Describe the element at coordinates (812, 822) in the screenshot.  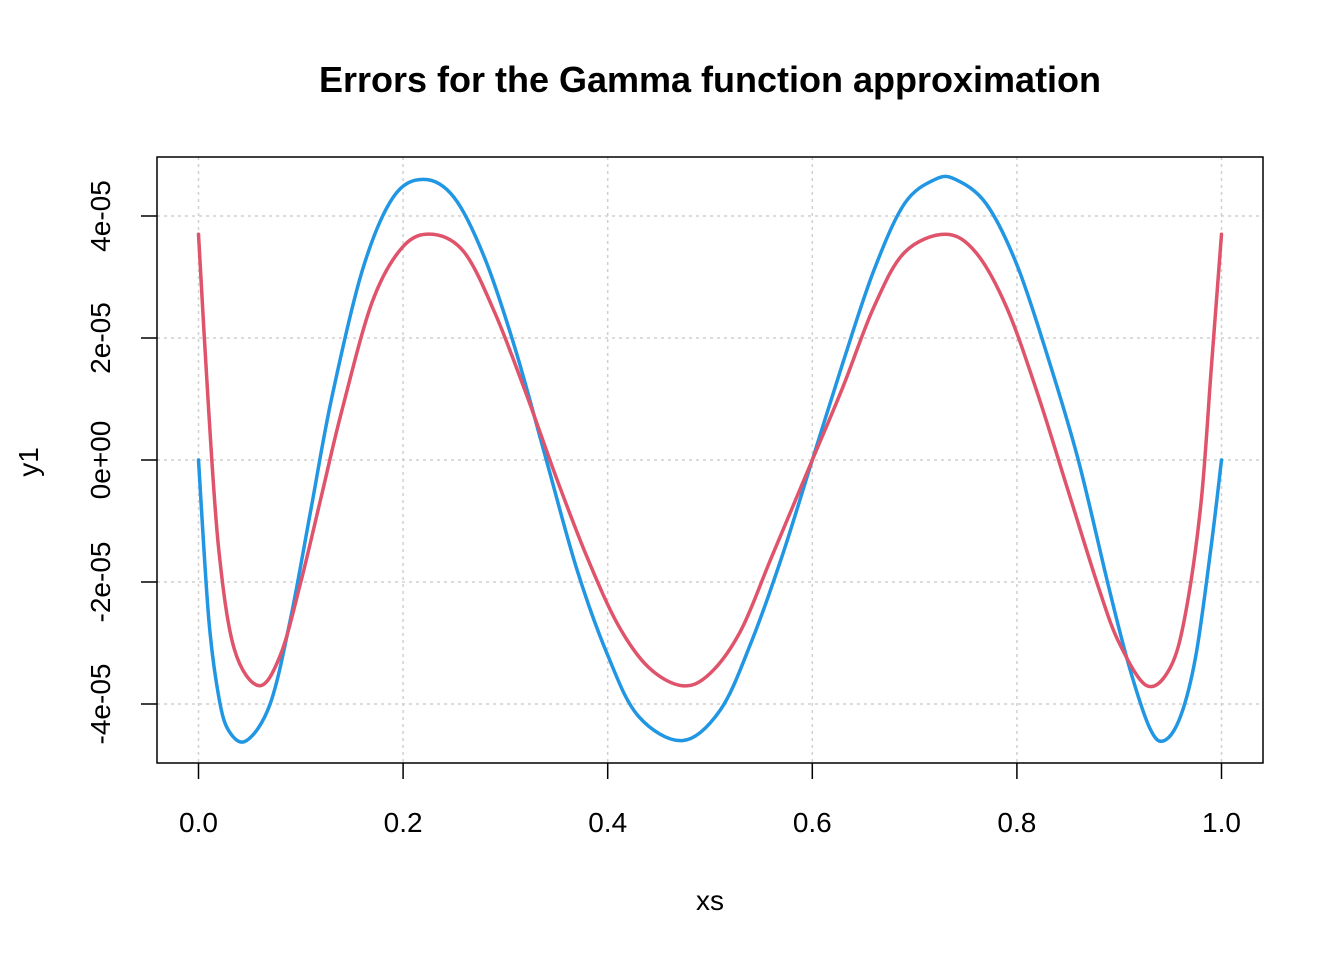
I see `x-tick-label: 0.6` at that location.